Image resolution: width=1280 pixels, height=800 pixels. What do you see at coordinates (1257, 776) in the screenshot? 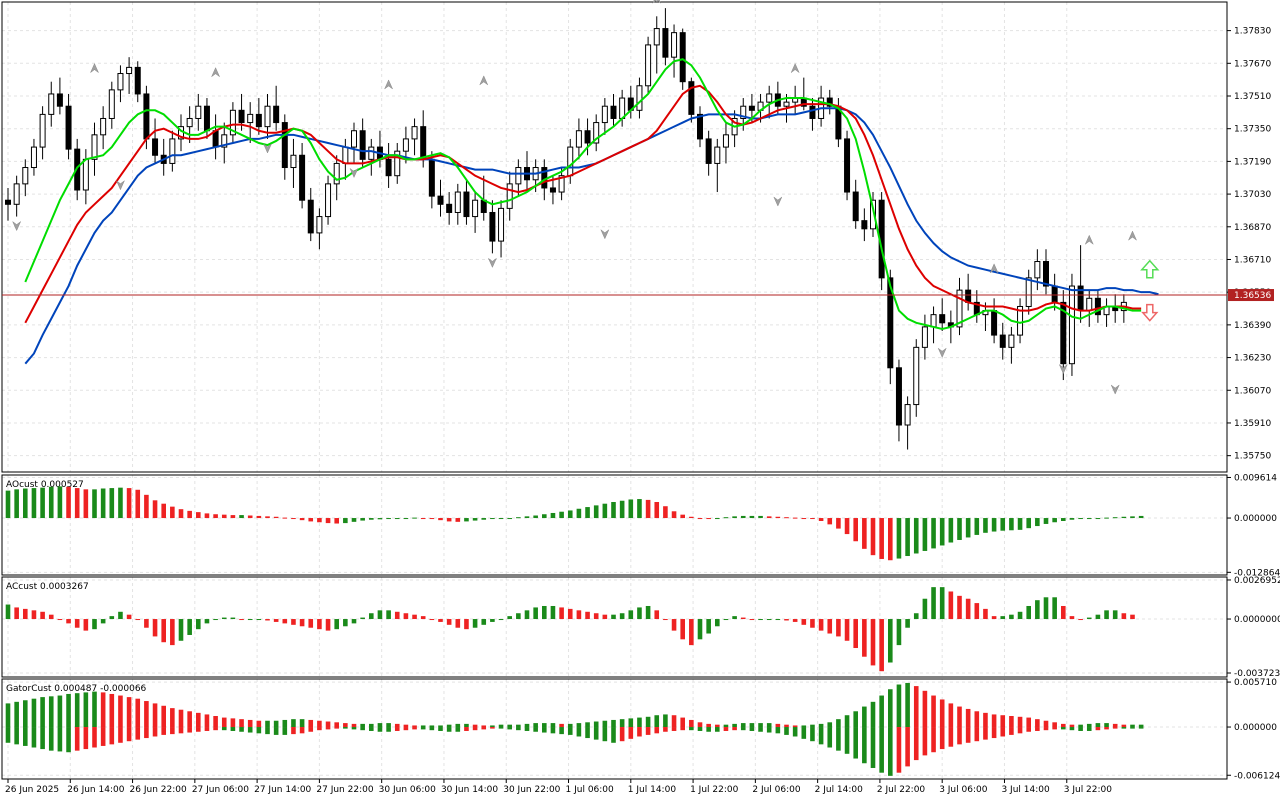
I see `axis-tick-label: -0.006124` at bounding box center [1257, 776].